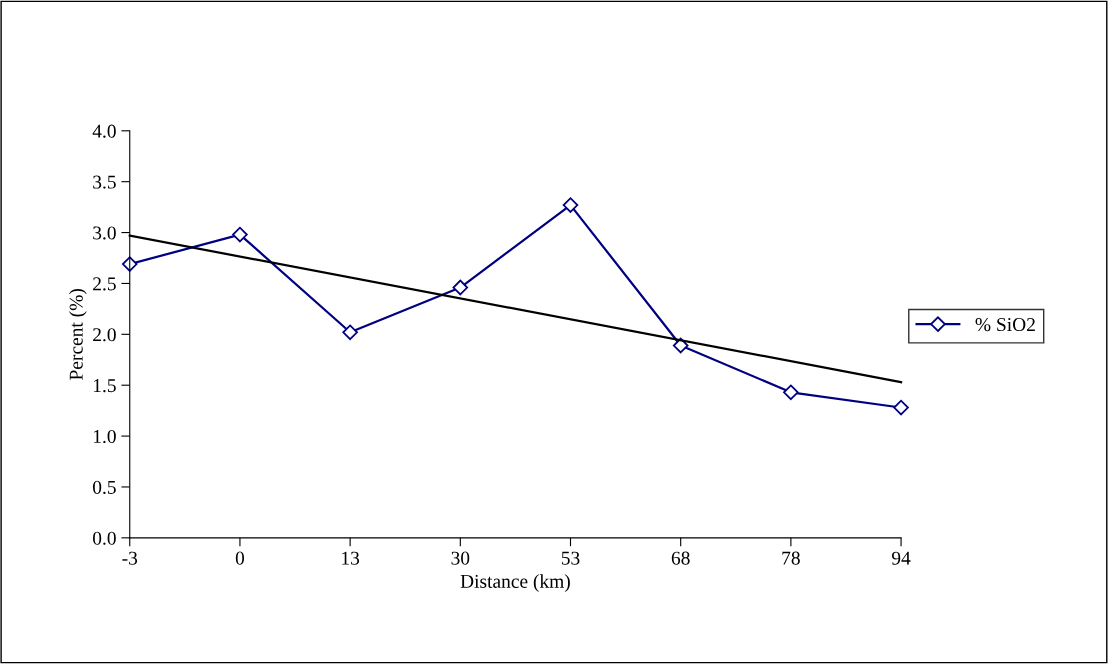  What do you see at coordinates (104, 284) in the screenshot?
I see `y-tick-label: 2.5` at bounding box center [104, 284].